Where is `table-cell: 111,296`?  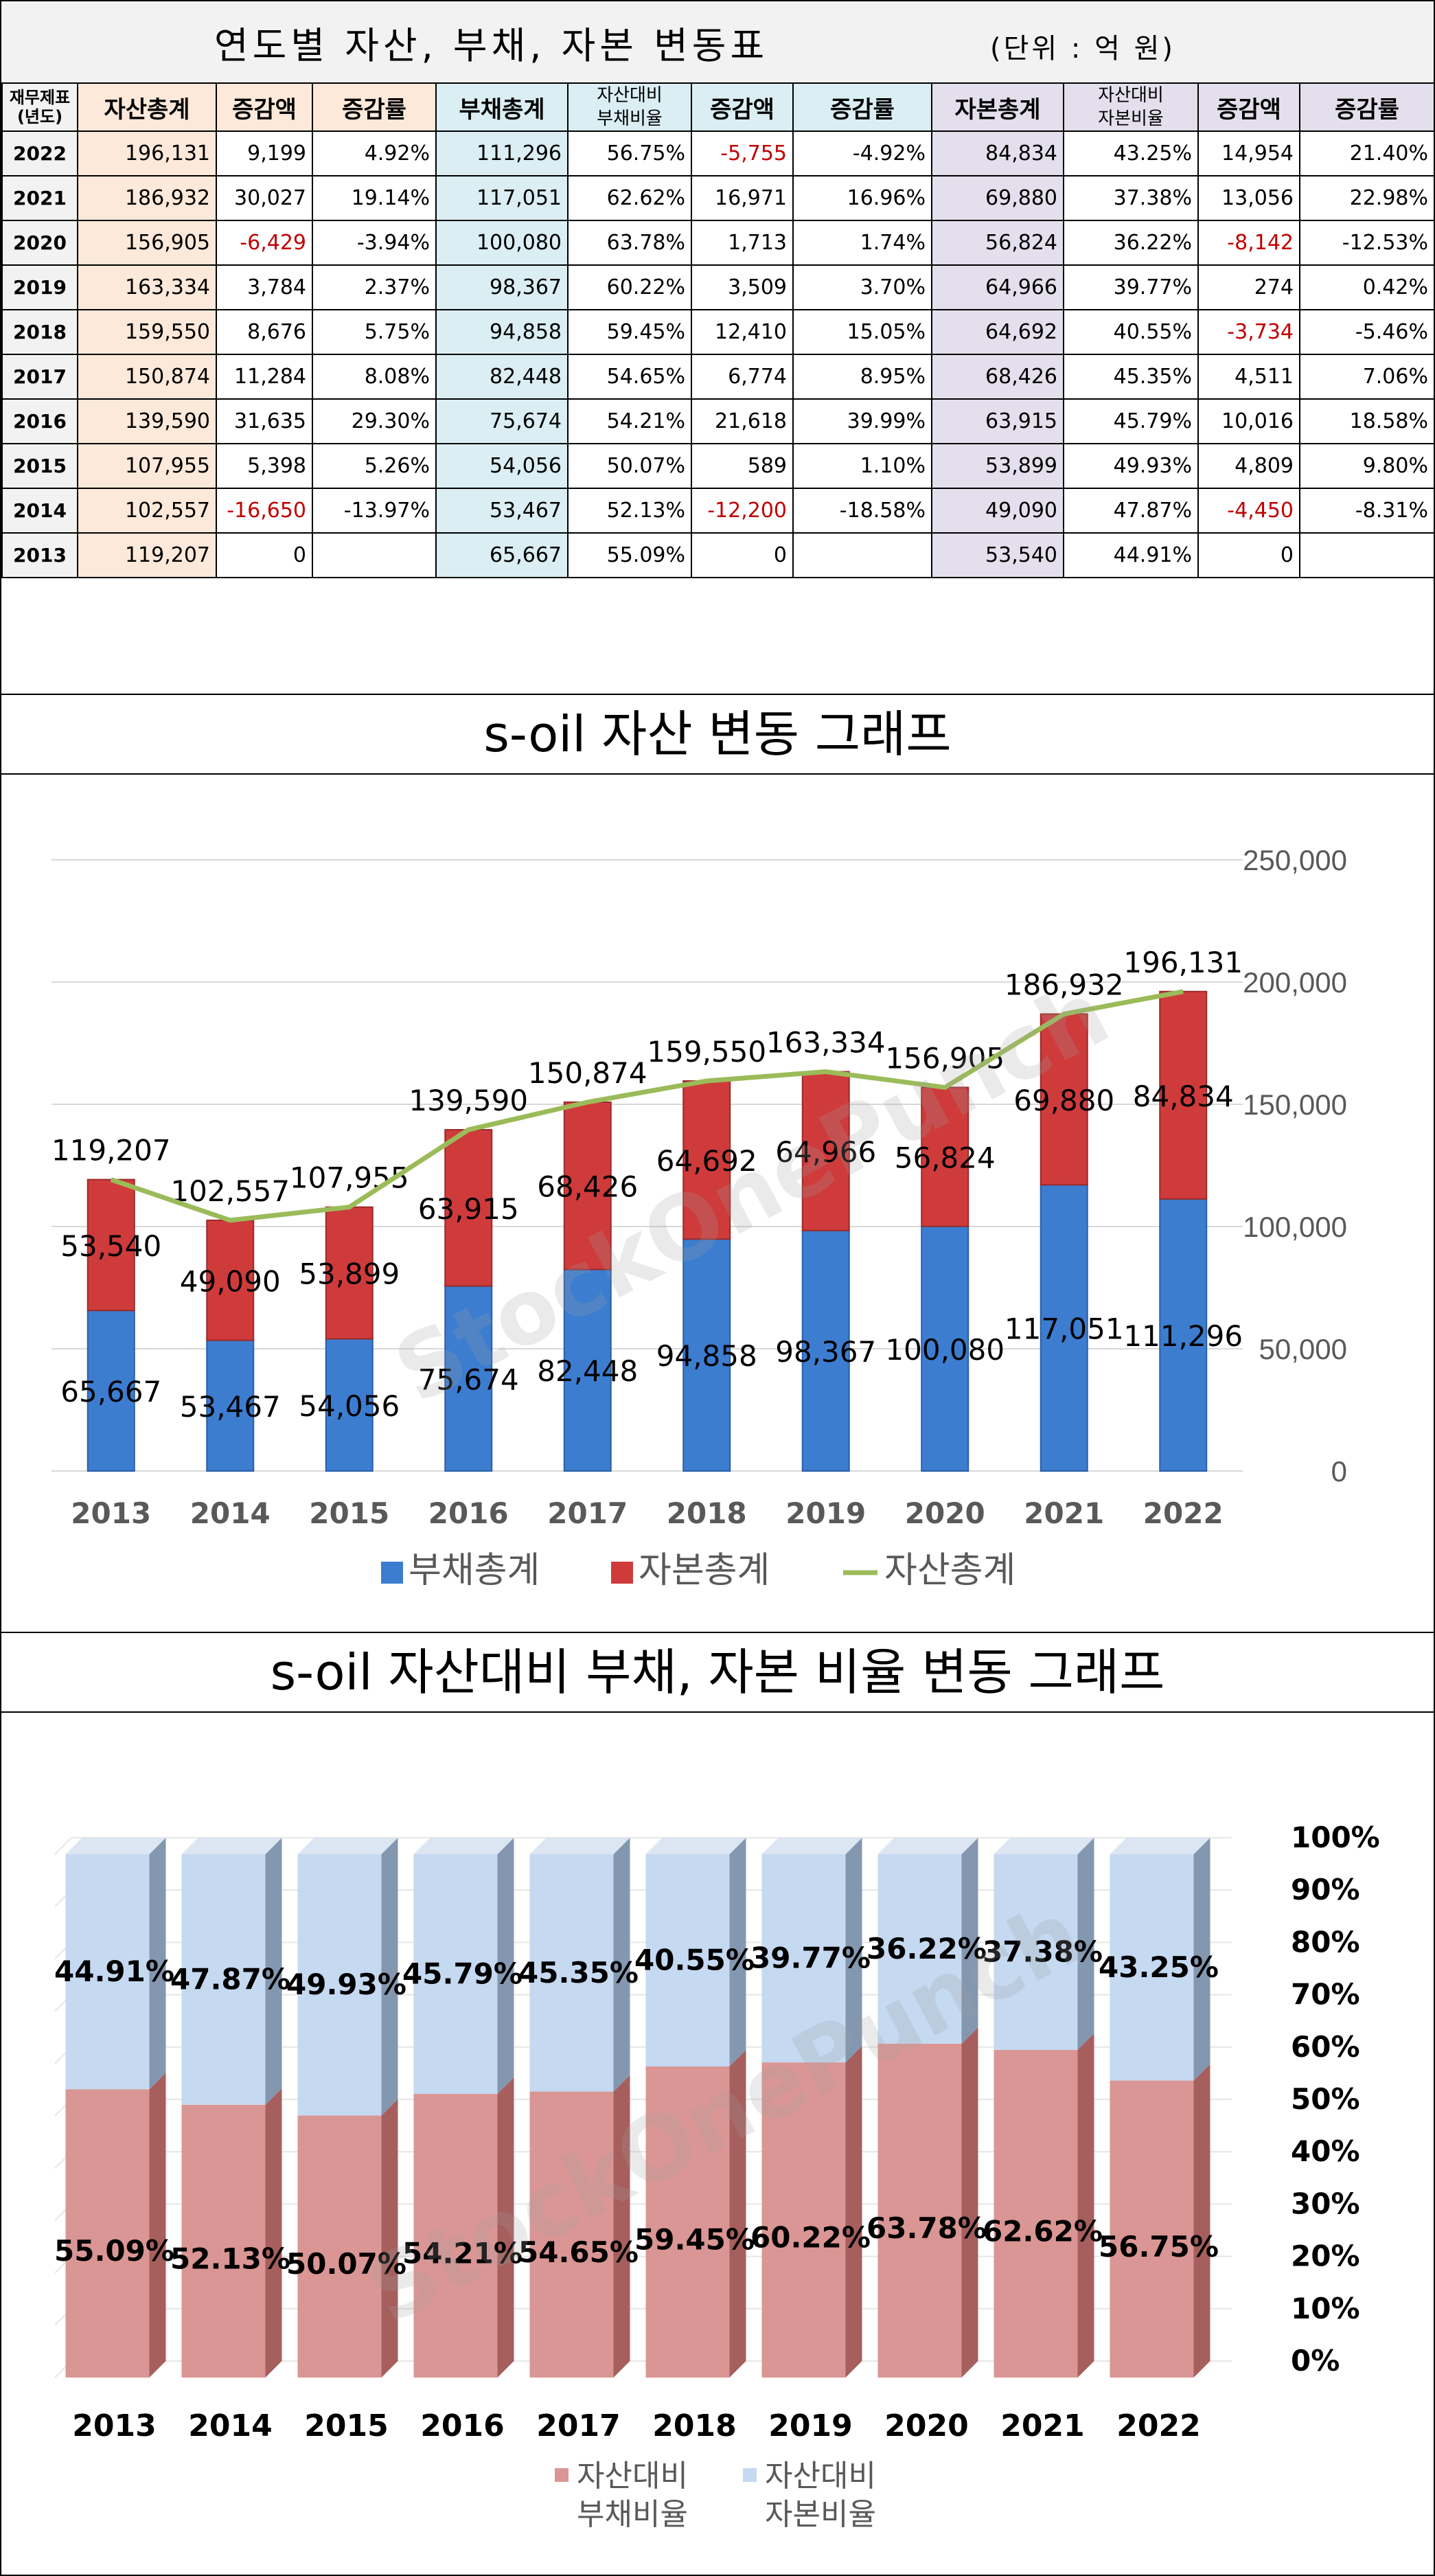 table-cell: 111,296 is located at coordinates (502, 153).